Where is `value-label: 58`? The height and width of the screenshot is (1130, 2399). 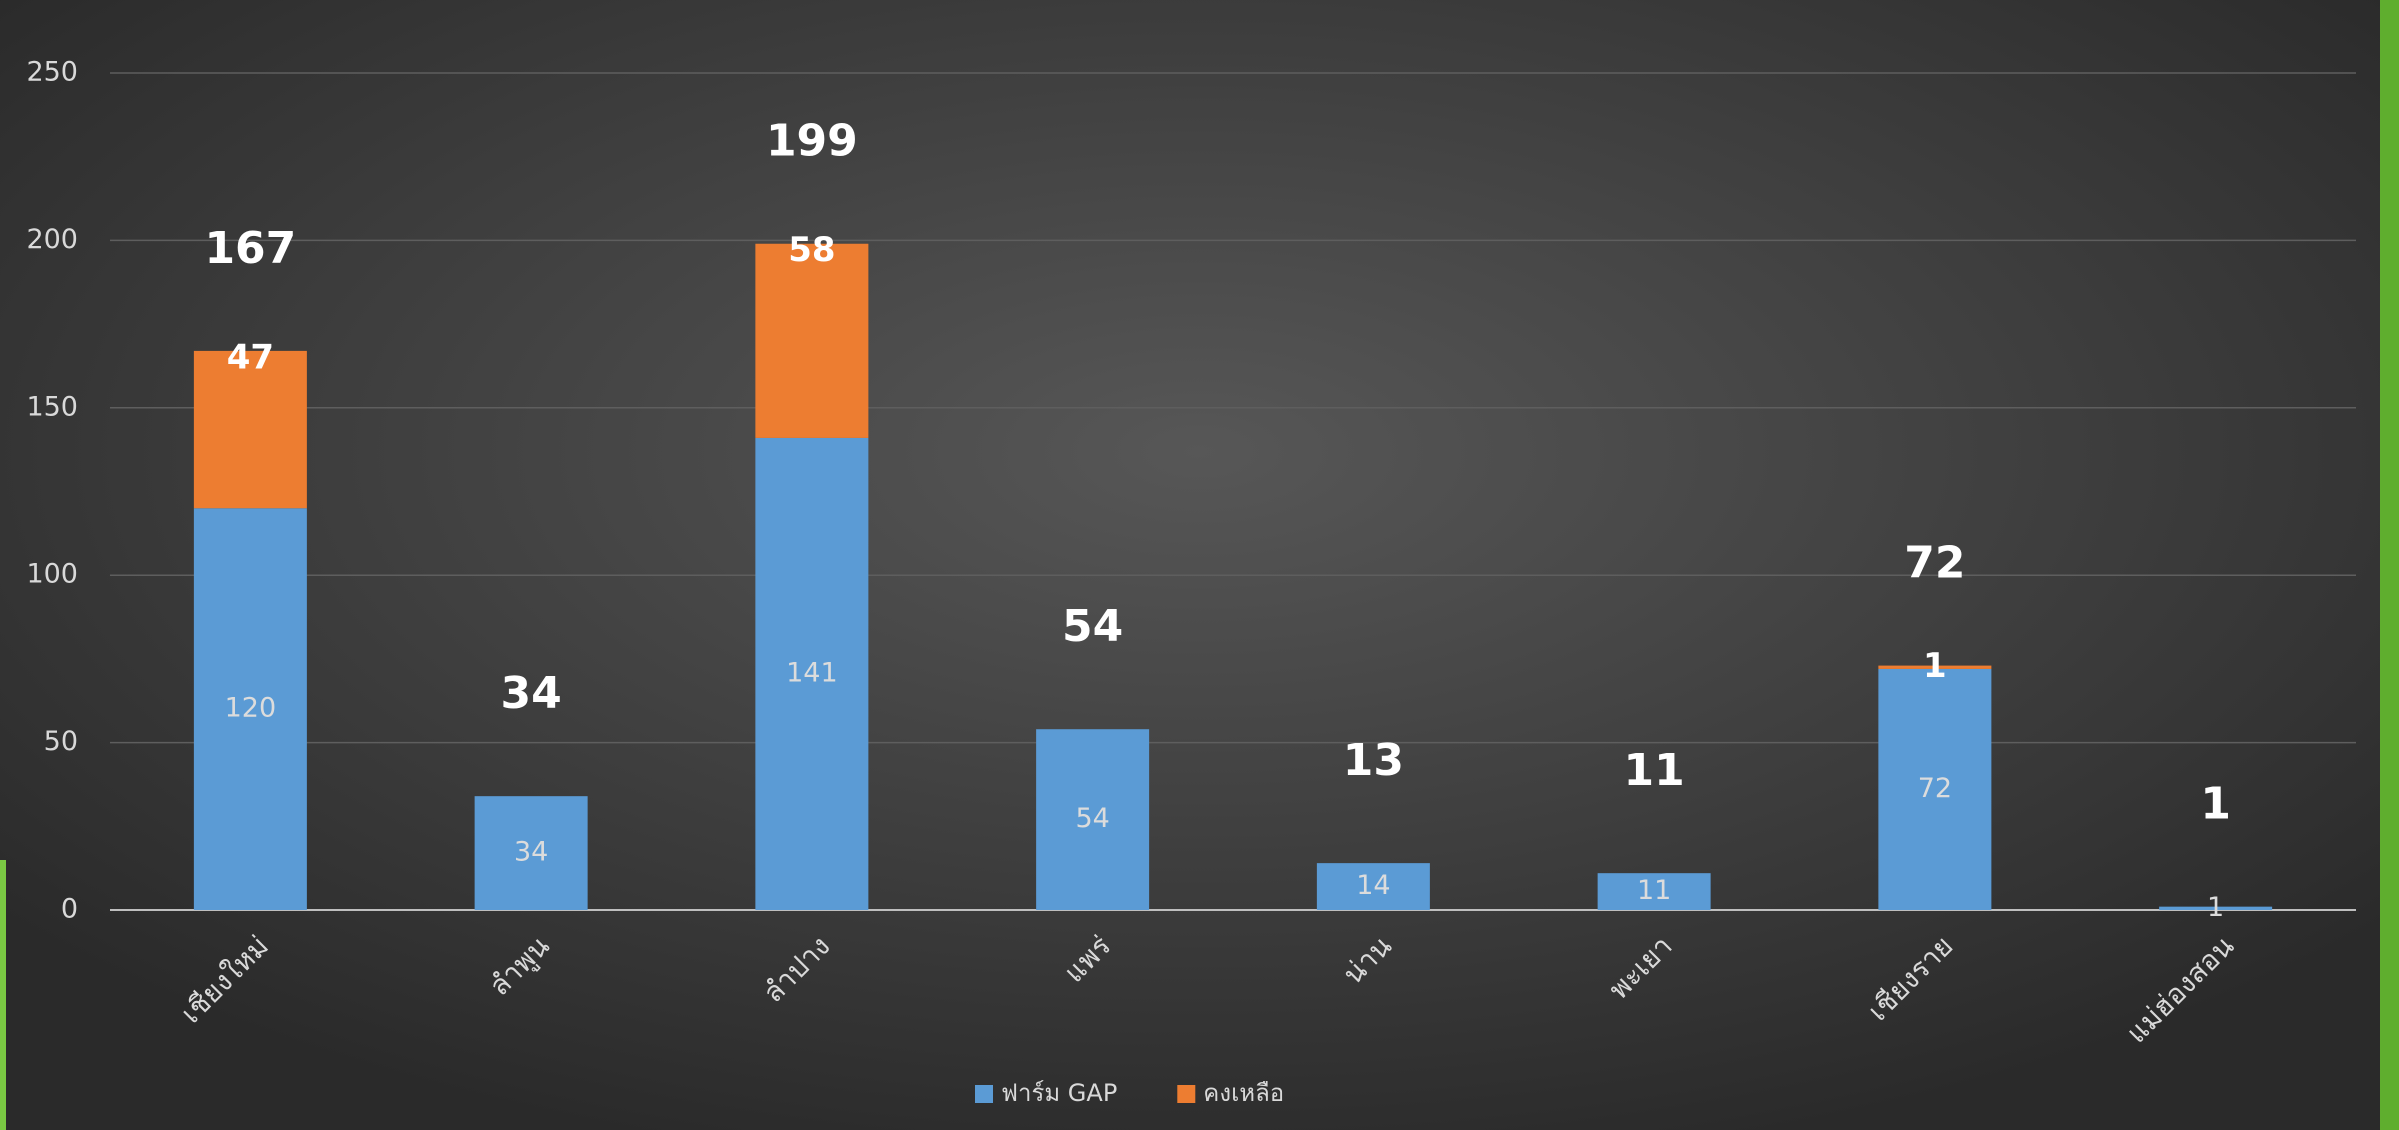 value-label: 58 is located at coordinates (811, 250).